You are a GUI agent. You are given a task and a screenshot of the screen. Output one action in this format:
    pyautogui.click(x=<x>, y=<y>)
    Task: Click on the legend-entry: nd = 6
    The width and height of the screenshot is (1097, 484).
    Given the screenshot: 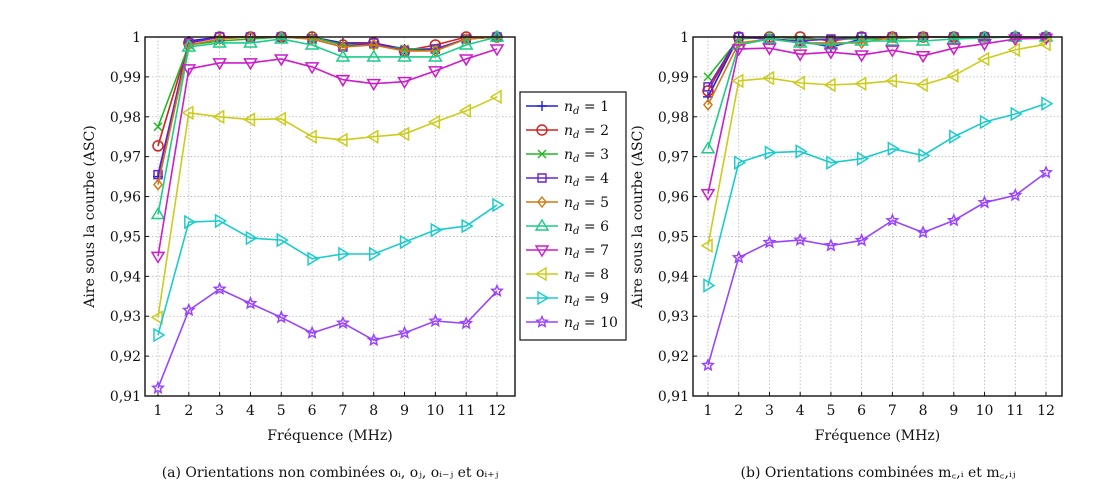 What is the action you would take?
    pyautogui.click(x=567, y=227)
    